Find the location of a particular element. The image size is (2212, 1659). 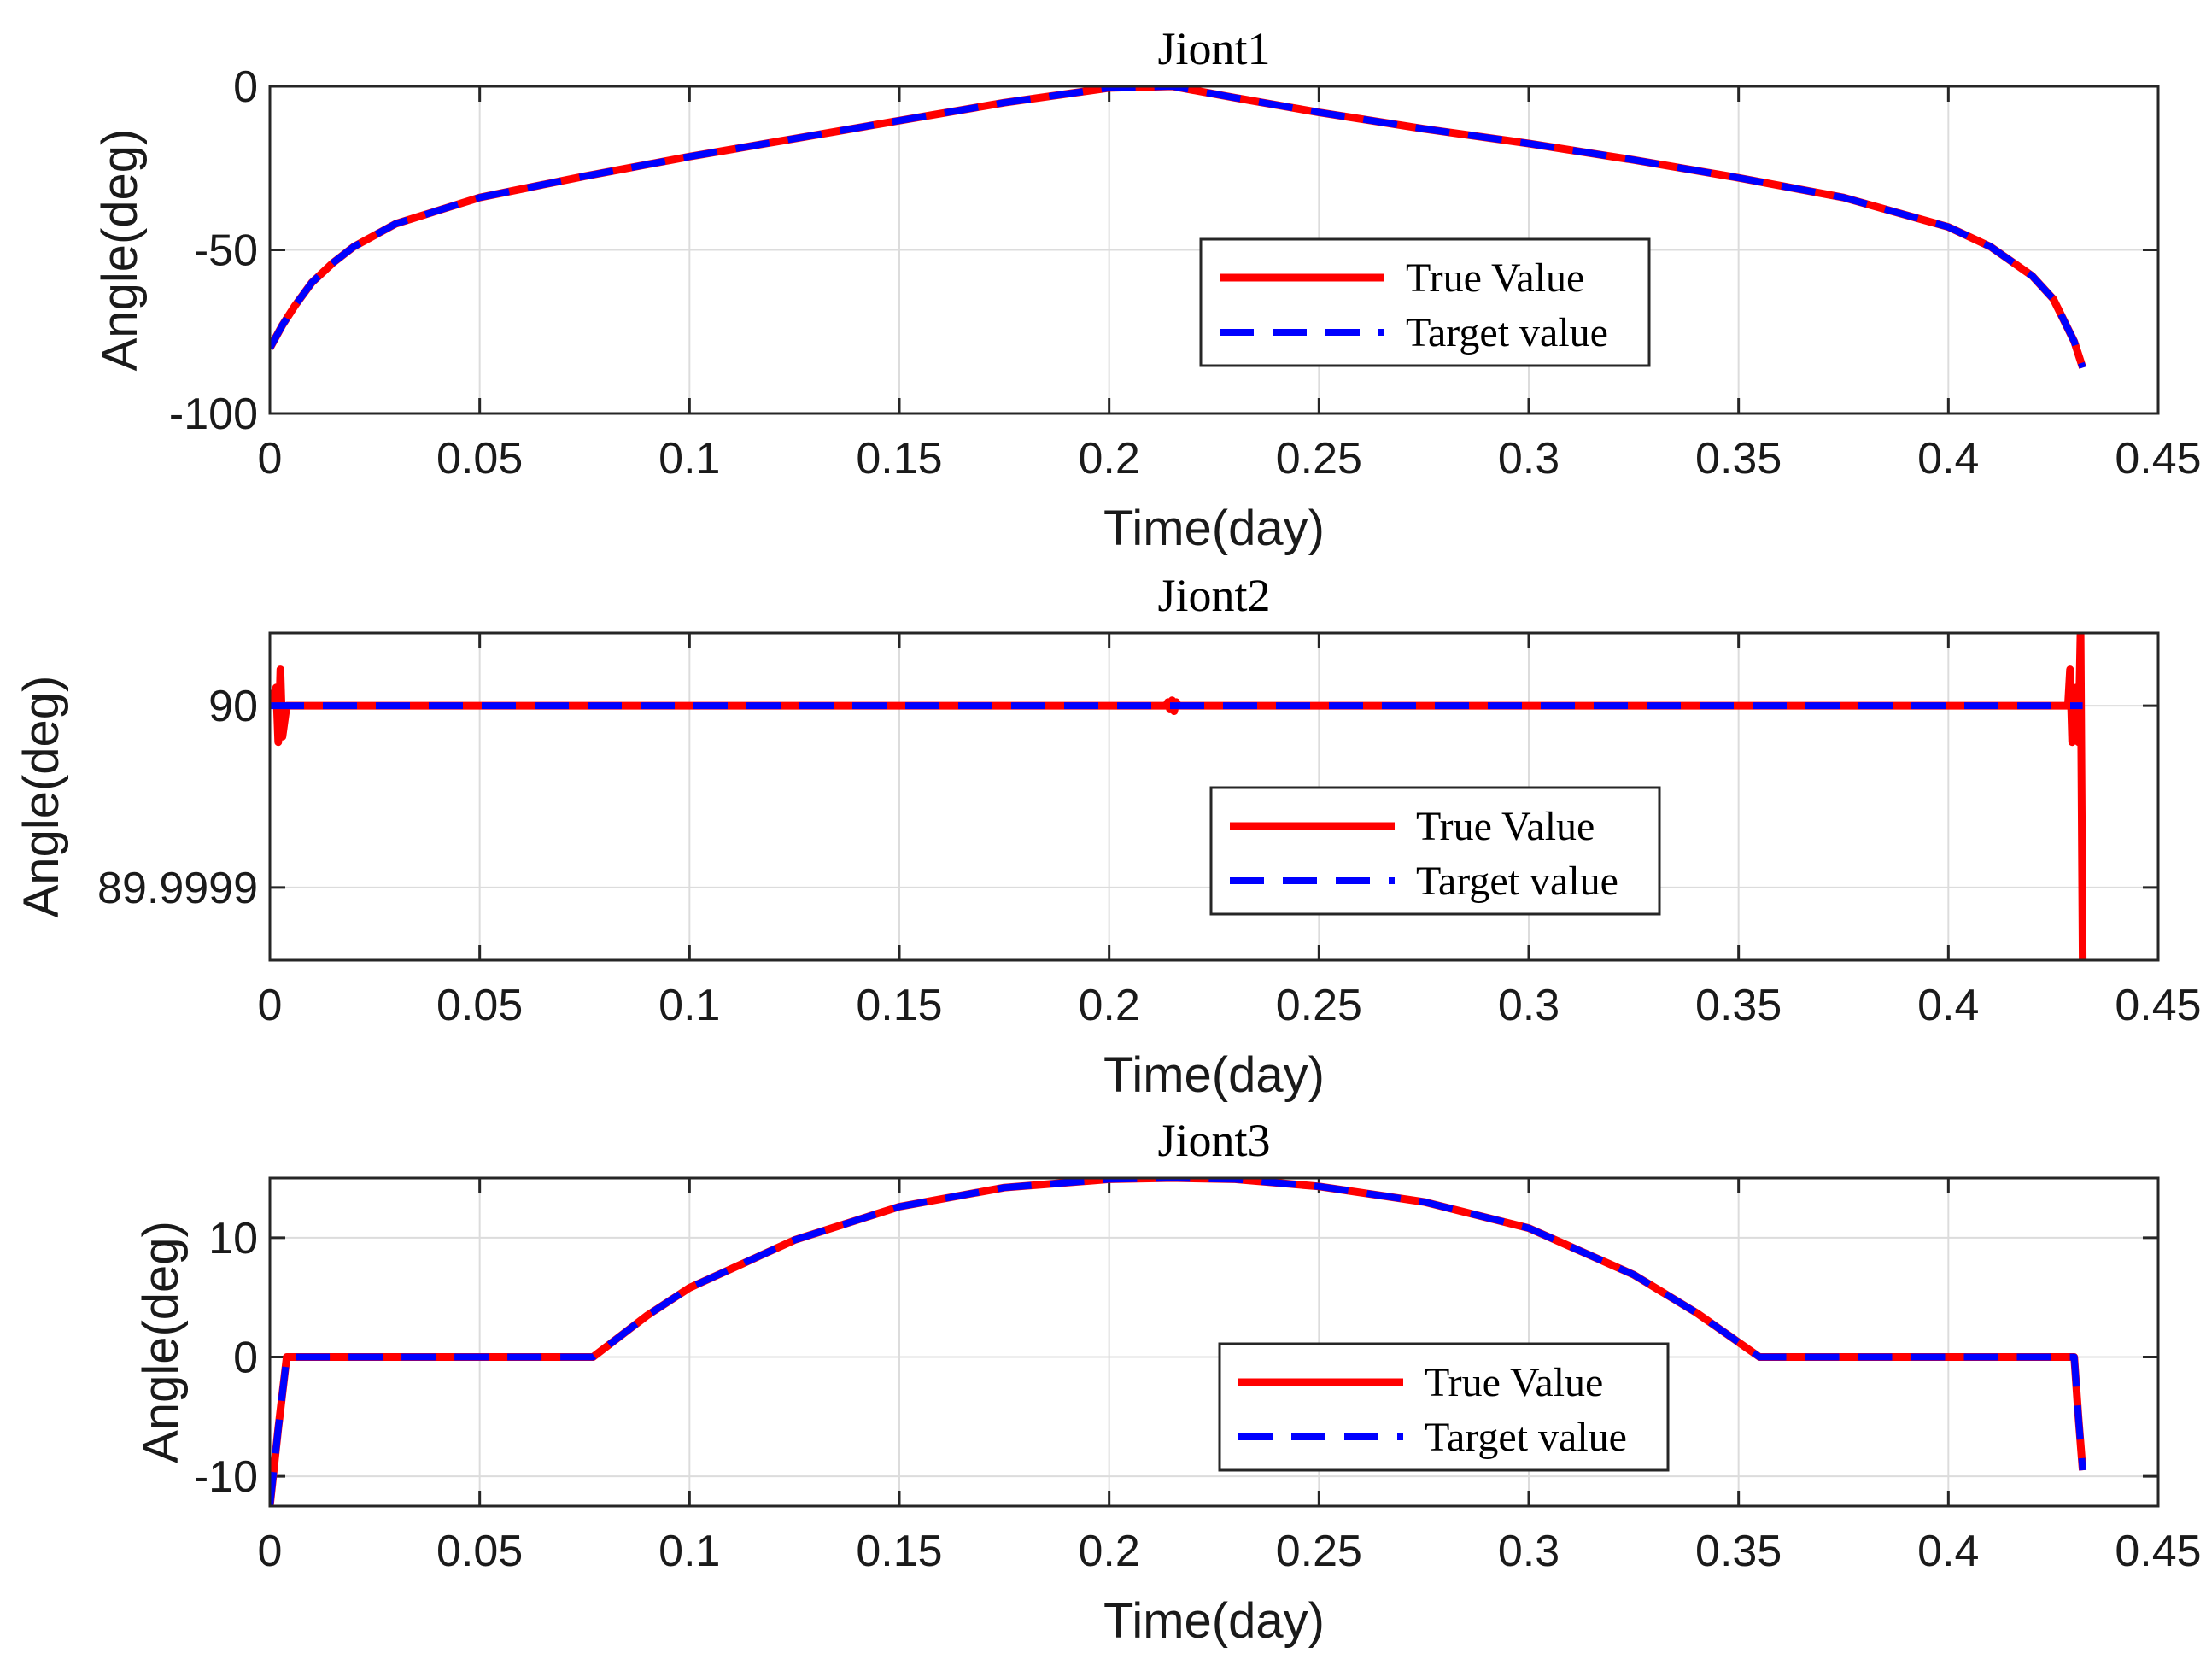

chart-title: Jiont1 is located at coordinates (1213, 48).